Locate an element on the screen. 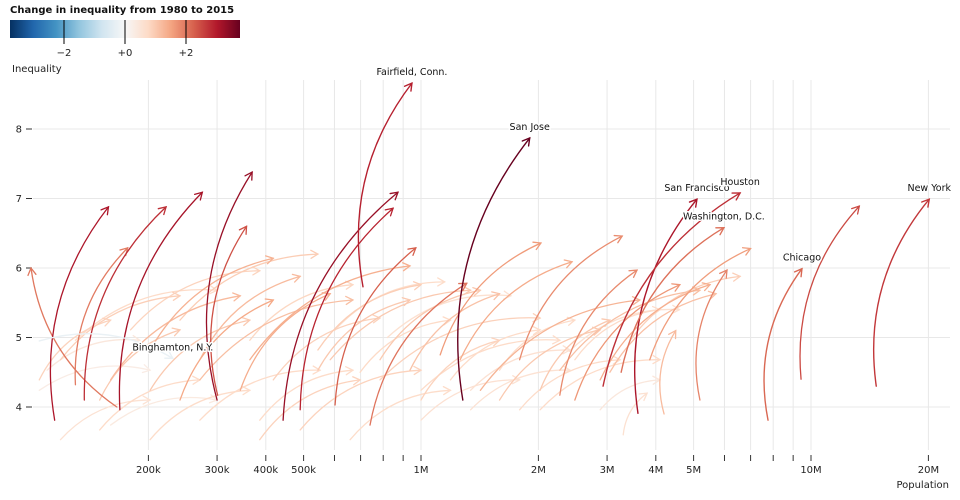  y-tick-label: 7 is located at coordinates (19, 199).